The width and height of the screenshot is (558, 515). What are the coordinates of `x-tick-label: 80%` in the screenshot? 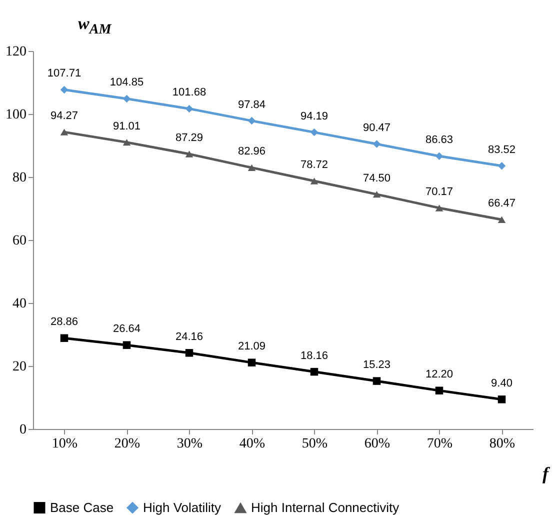 It's located at (502, 444).